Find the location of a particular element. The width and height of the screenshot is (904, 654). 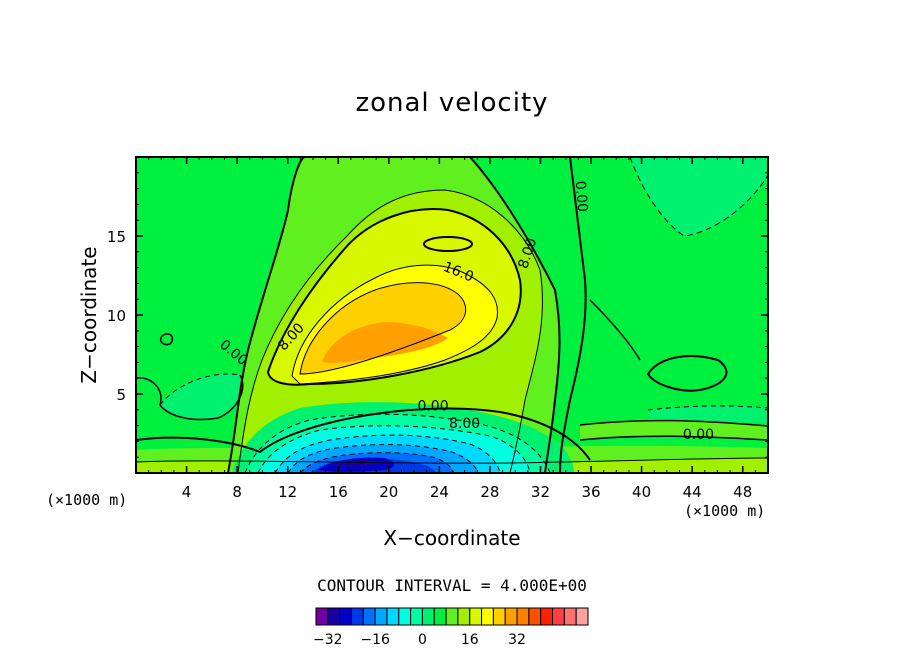

x-tick-label: 20 is located at coordinates (388, 492).